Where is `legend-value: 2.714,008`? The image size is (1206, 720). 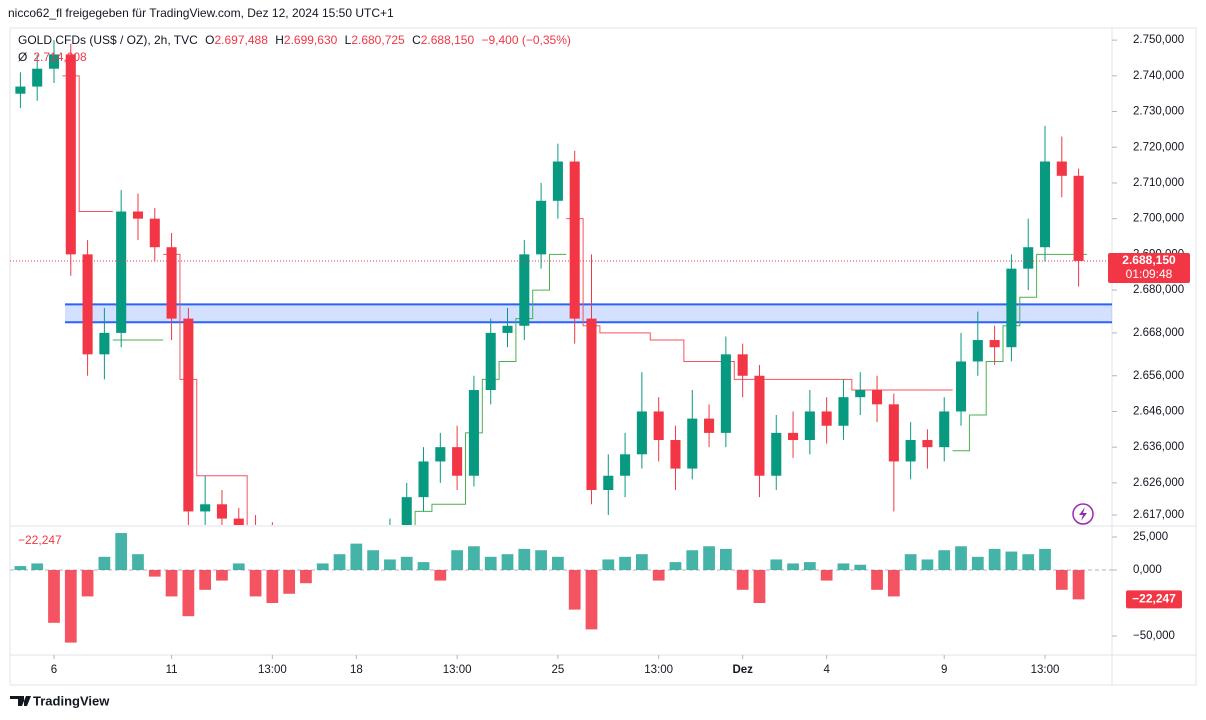
legend-value: 2.714,008 is located at coordinates (60, 57).